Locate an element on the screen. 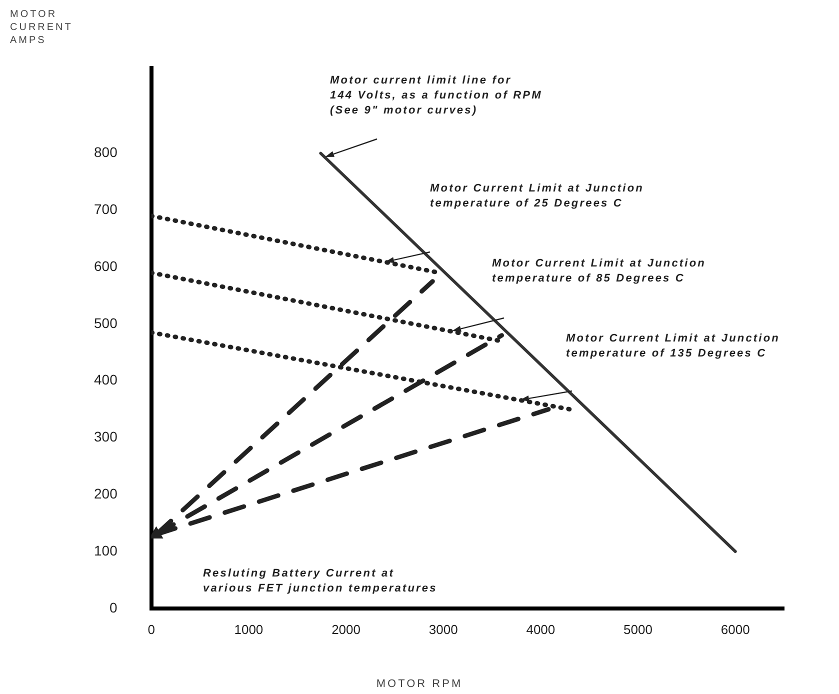 Image resolution: width=839 pixels, height=694 pixels. y-tick-label: 400 is located at coordinates (106, 380).